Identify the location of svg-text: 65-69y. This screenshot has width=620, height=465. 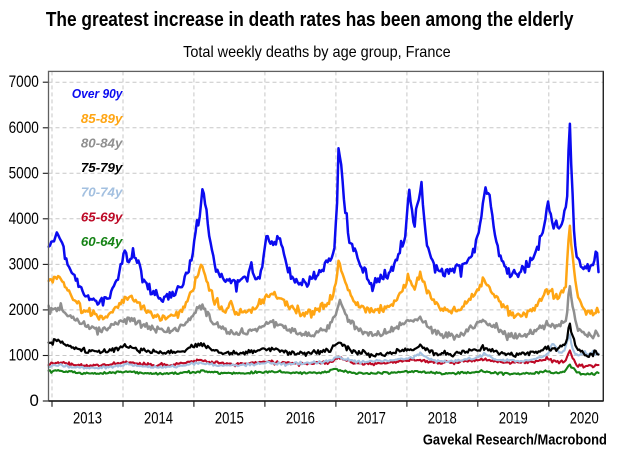
(102, 216).